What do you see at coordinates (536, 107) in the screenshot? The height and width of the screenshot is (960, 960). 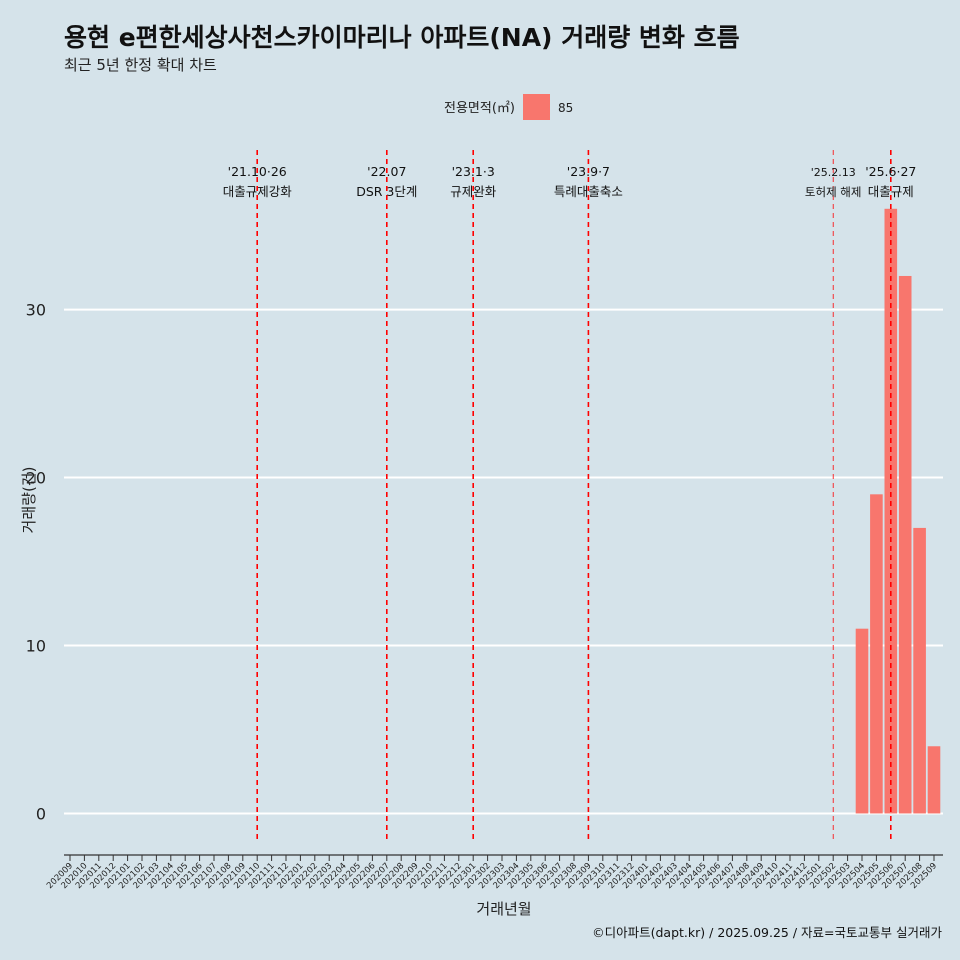 I see `legend-swatch` at bounding box center [536, 107].